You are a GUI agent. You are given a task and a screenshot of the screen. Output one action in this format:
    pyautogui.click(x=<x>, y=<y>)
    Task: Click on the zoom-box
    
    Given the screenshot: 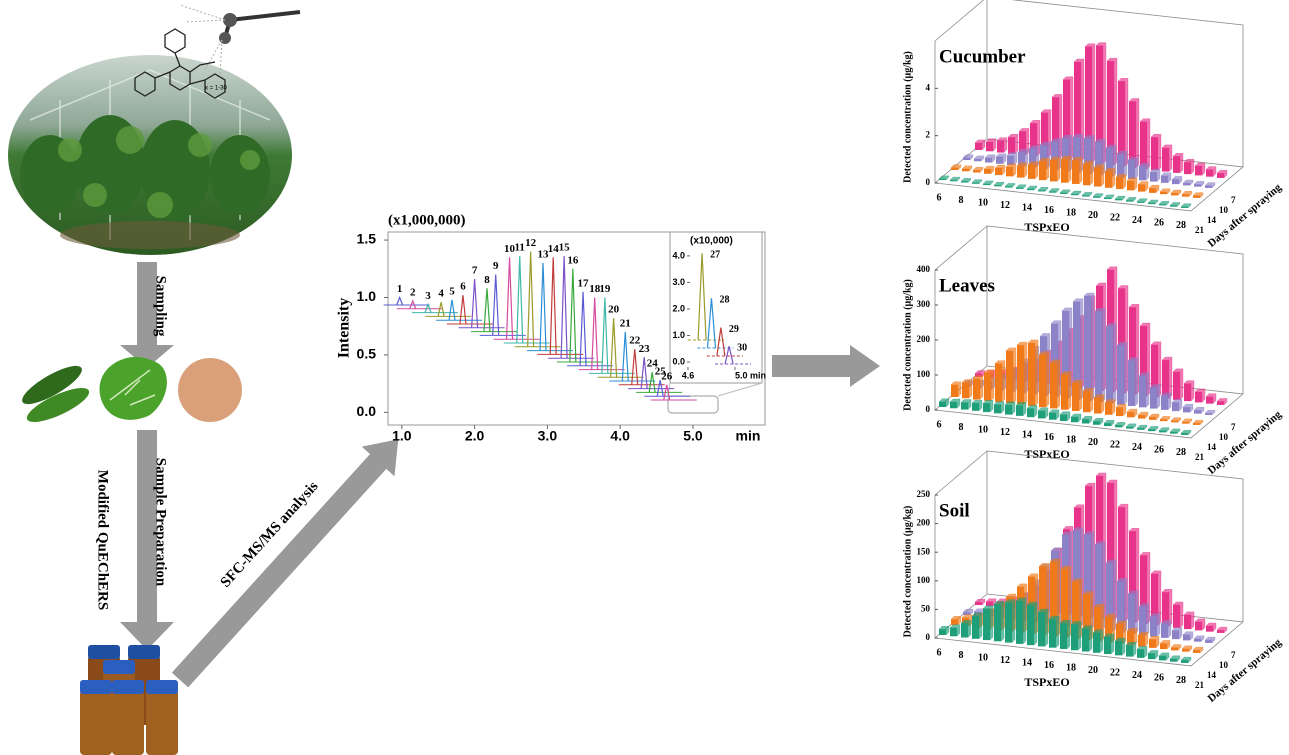 What is the action you would take?
    pyautogui.click(x=693, y=404)
    